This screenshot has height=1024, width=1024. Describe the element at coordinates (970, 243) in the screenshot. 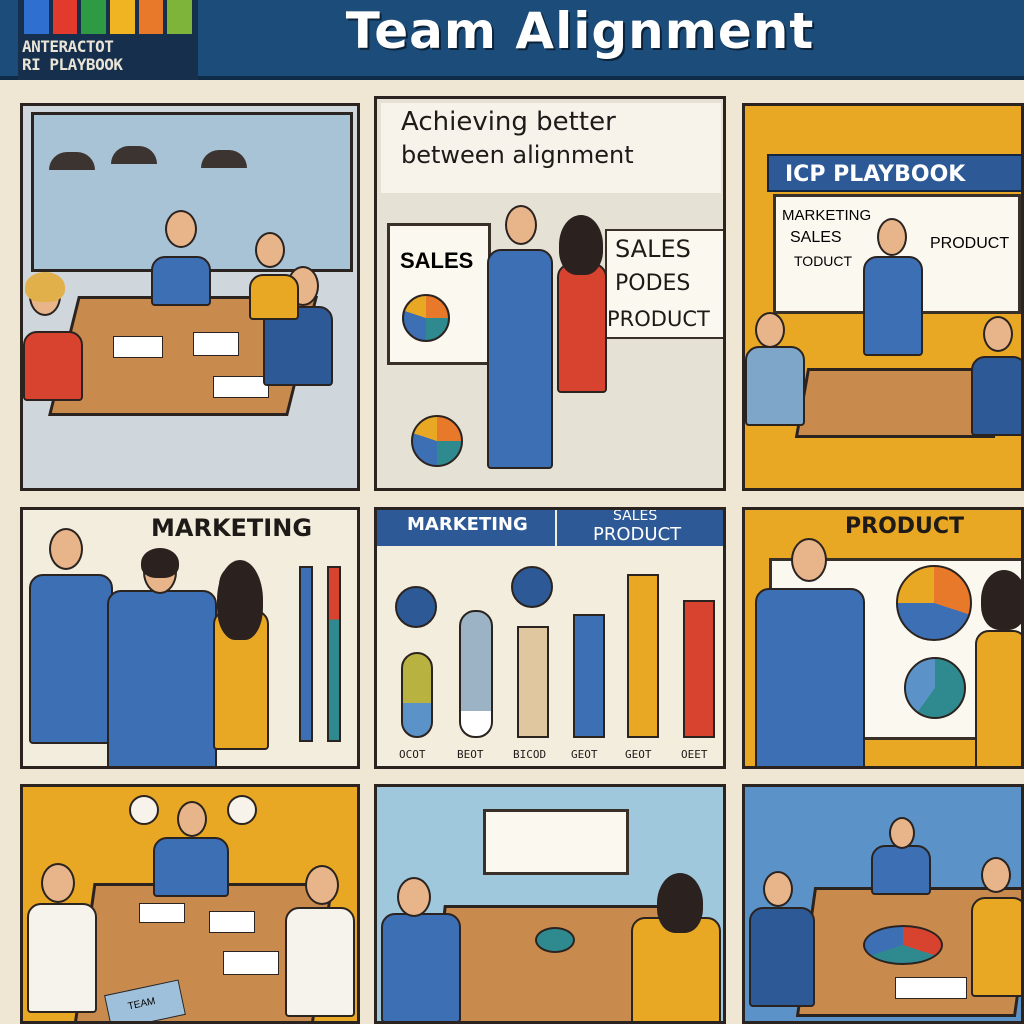

I see `board-word: PRODUCT` at that location.